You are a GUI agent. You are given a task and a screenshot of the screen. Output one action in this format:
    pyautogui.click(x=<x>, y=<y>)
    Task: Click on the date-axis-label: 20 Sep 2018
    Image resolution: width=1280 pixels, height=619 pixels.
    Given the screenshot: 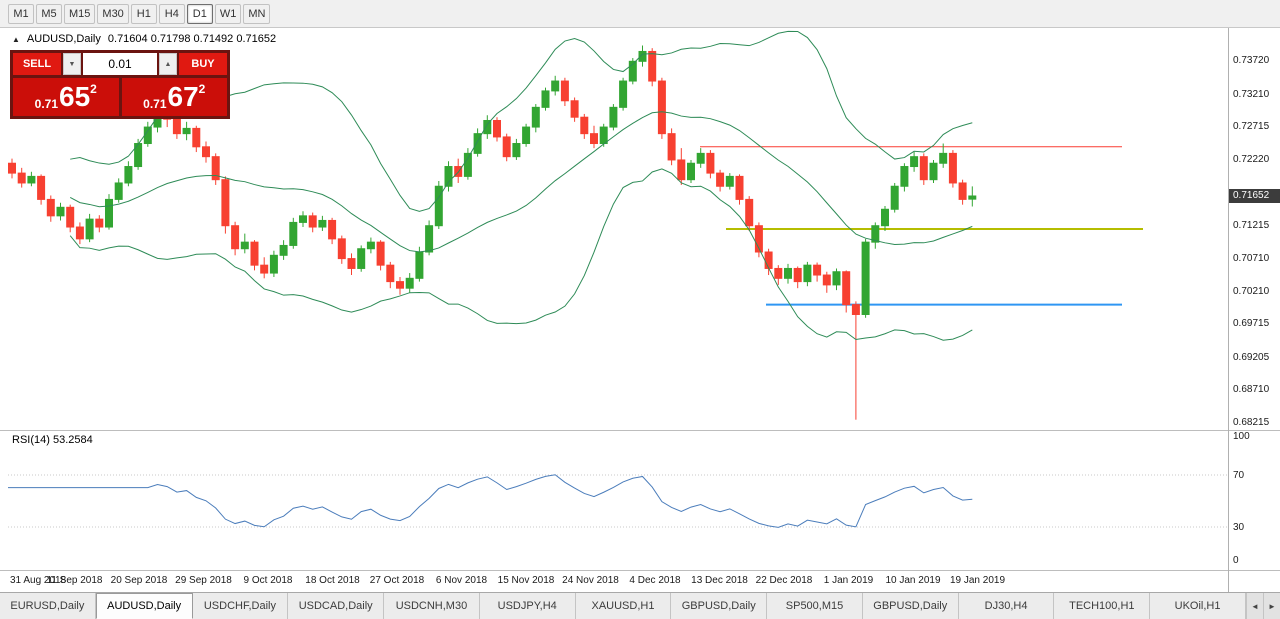 What is the action you would take?
    pyautogui.click(x=139, y=580)
    